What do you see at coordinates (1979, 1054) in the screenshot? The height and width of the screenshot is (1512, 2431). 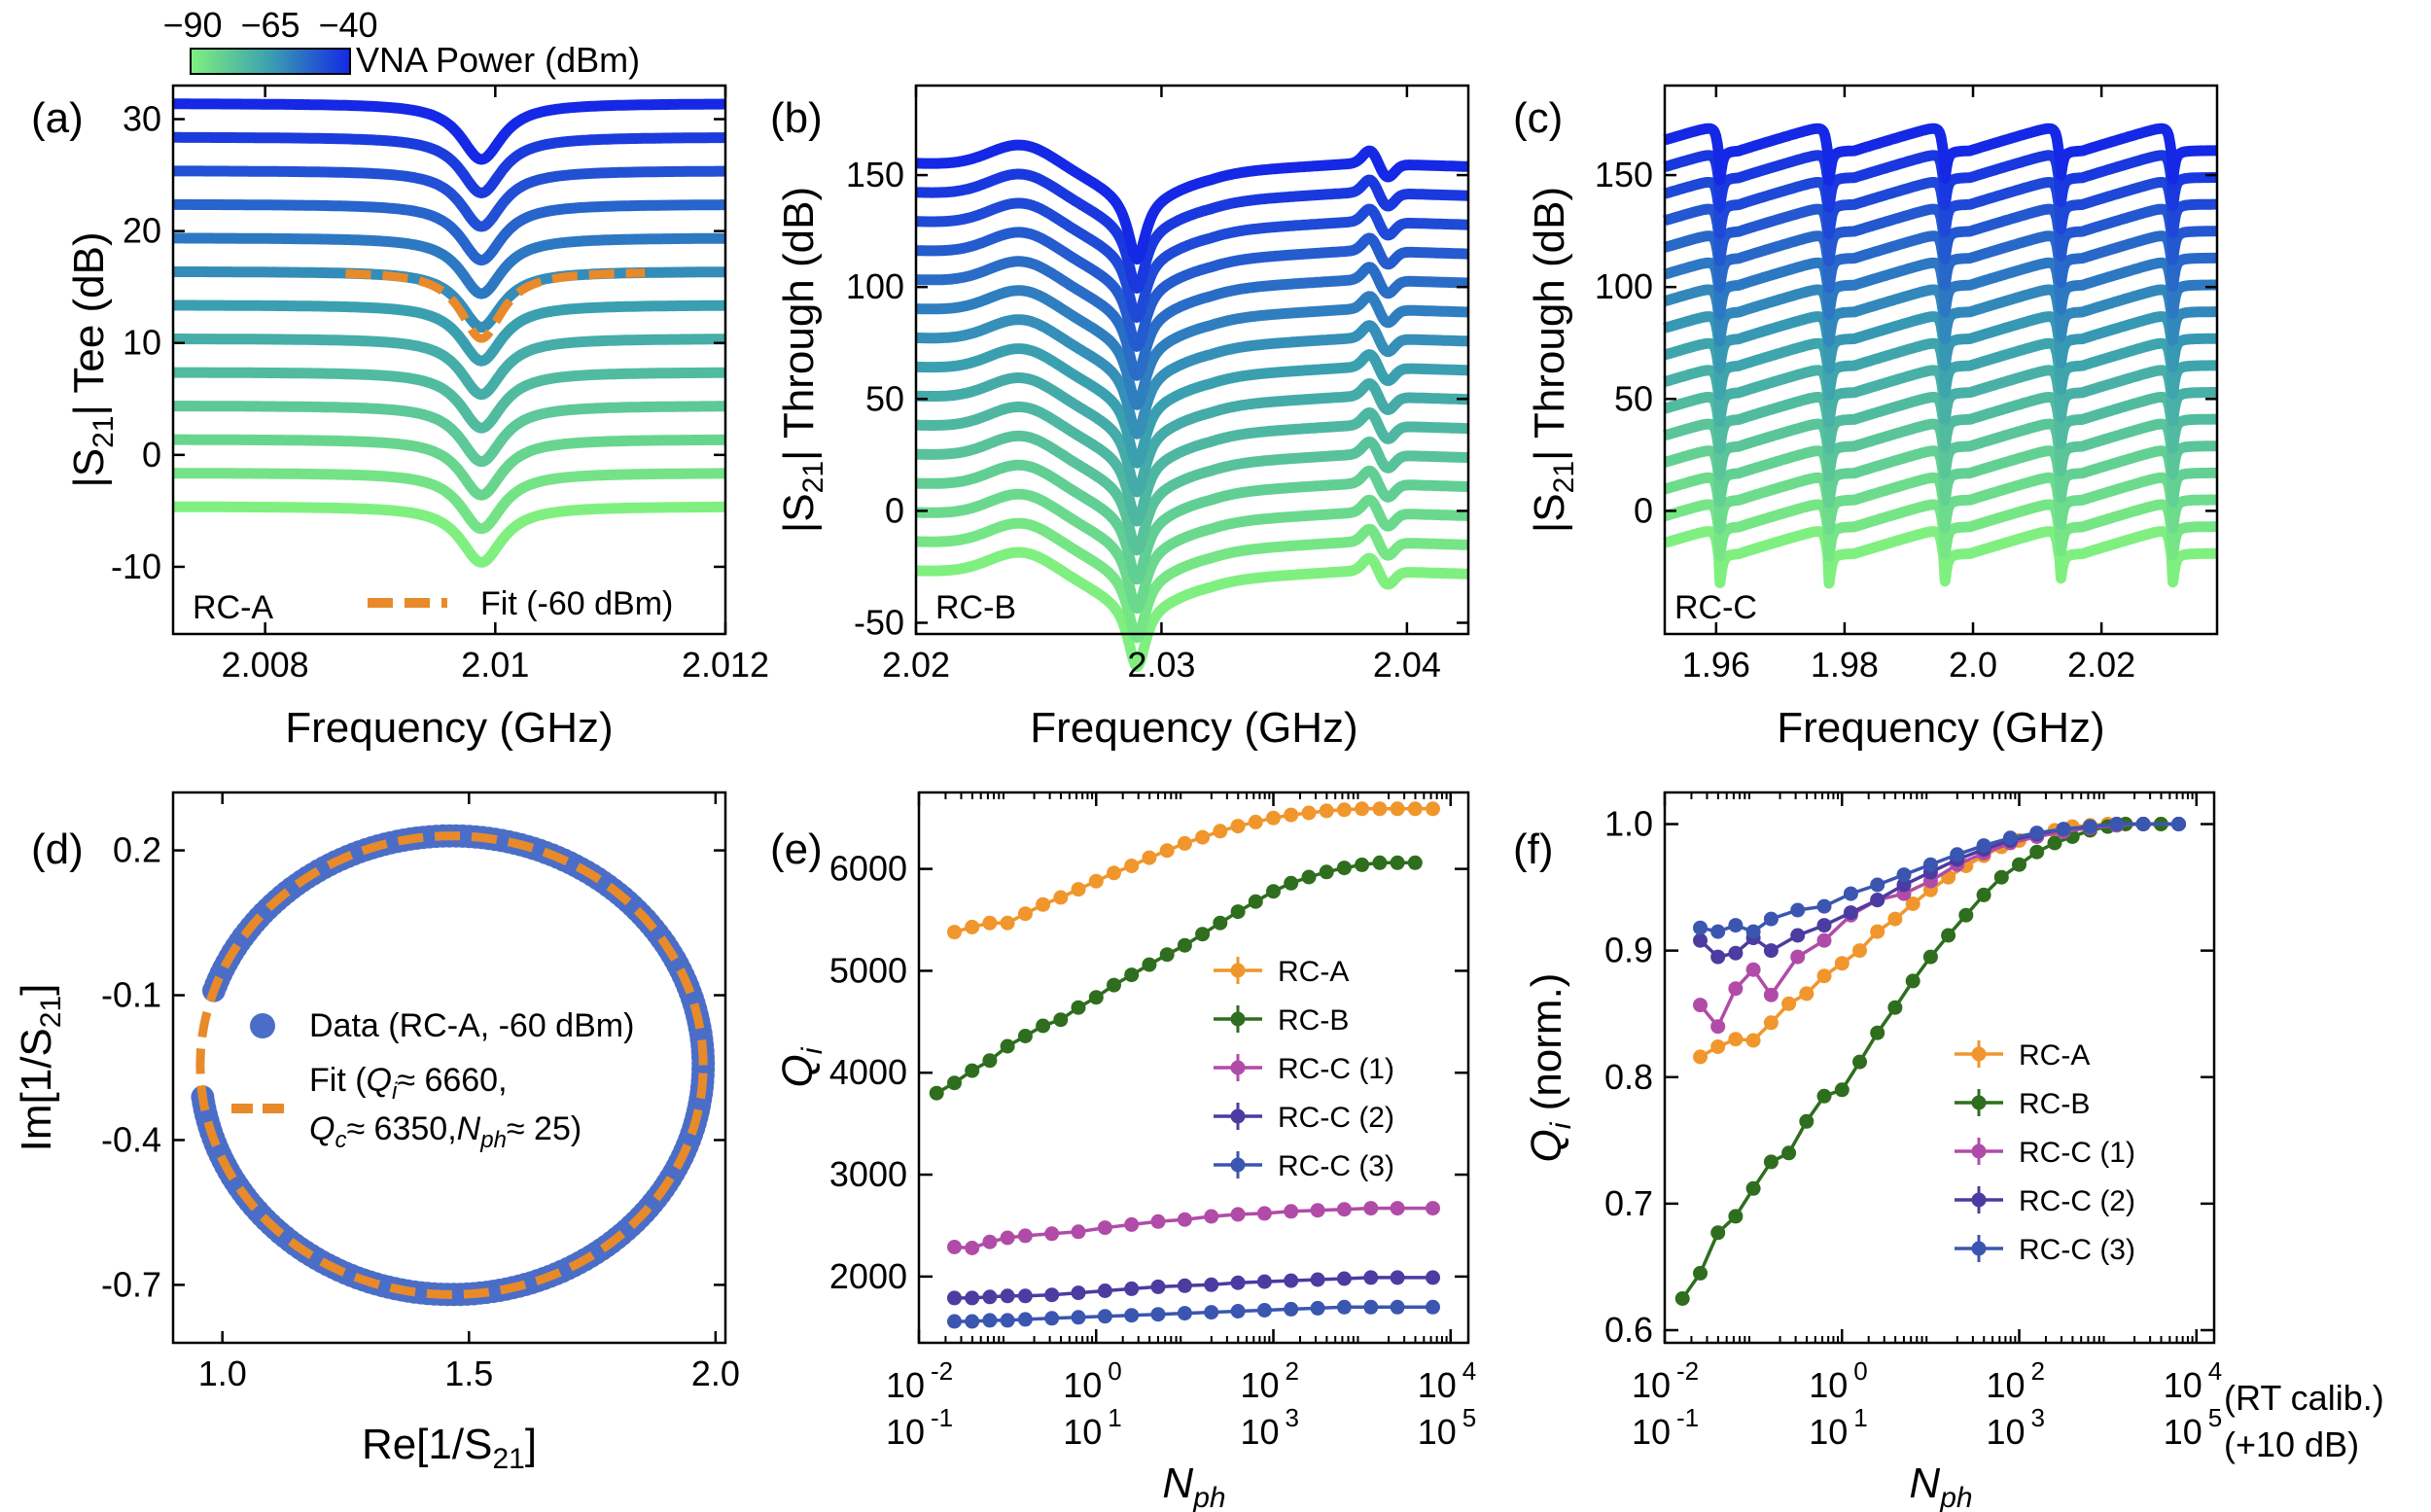 I see `f-legend-marker` at bounding box center [1979, 1054].